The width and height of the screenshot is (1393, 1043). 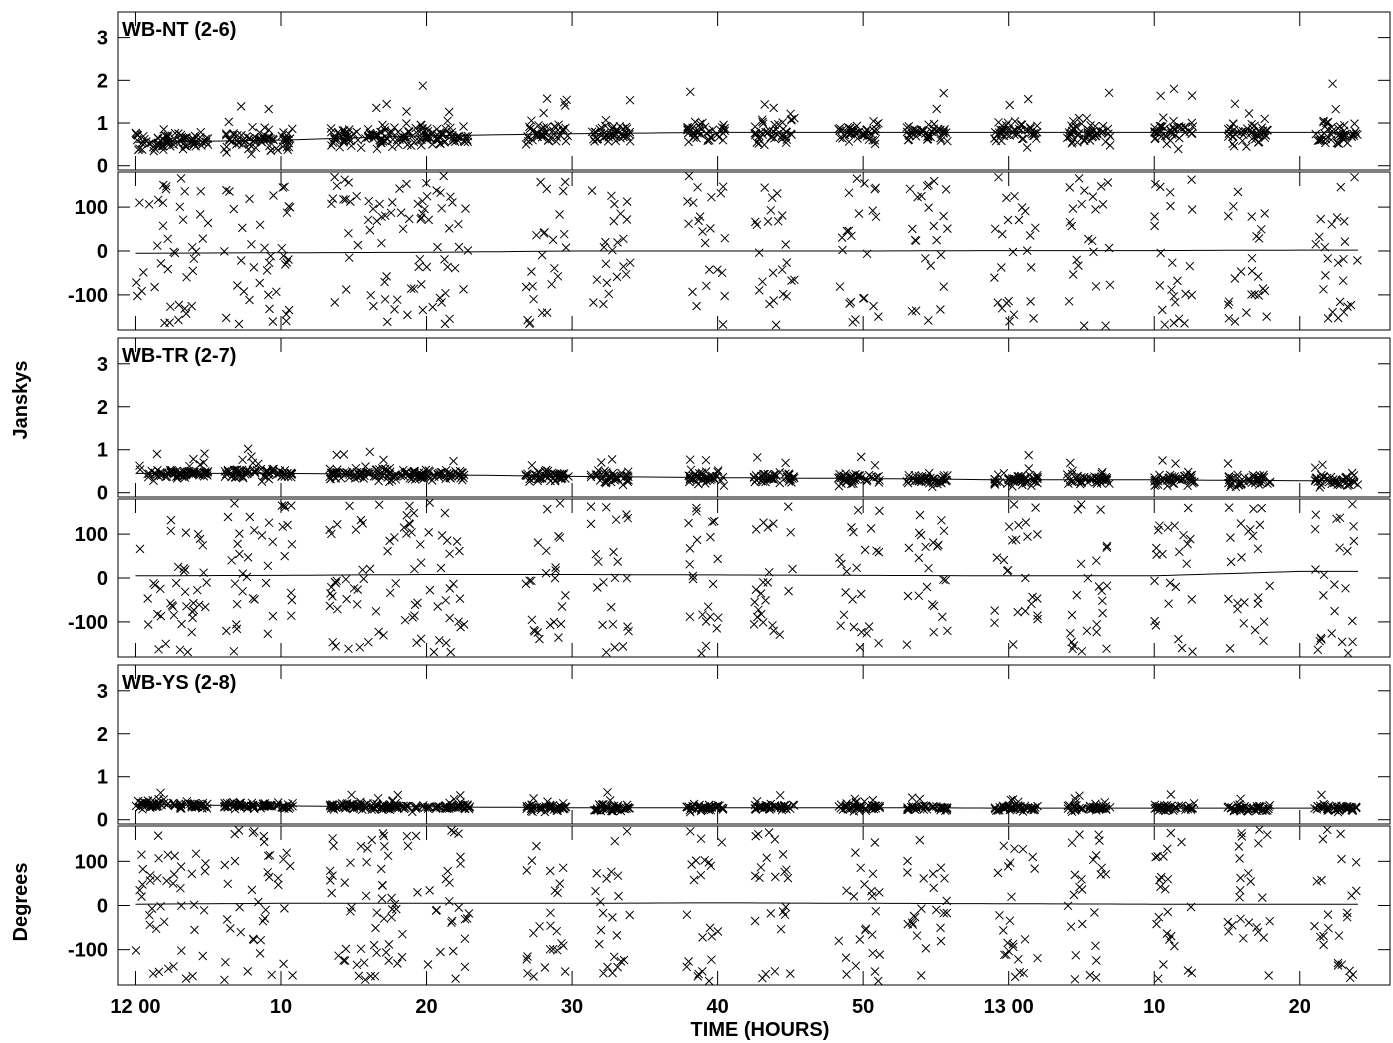 I want to click on phase-frame, so click(x=754, y=578).